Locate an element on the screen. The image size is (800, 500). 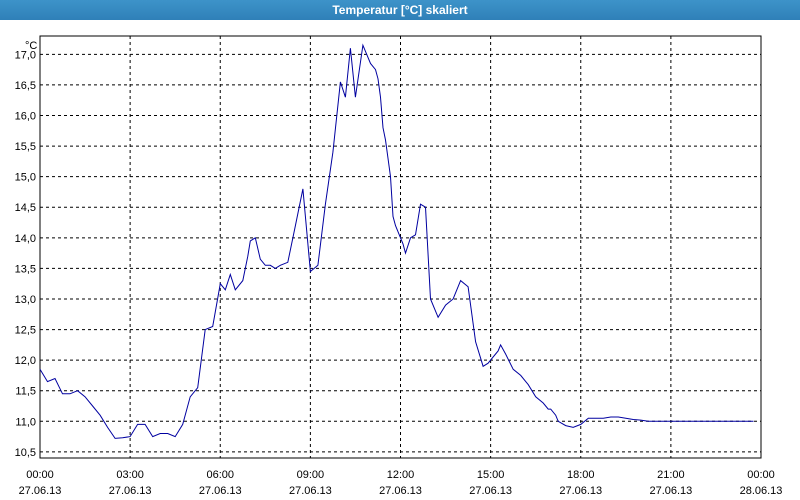
x-tick-time-label: 03:00 is located at coordinates (130, 475).